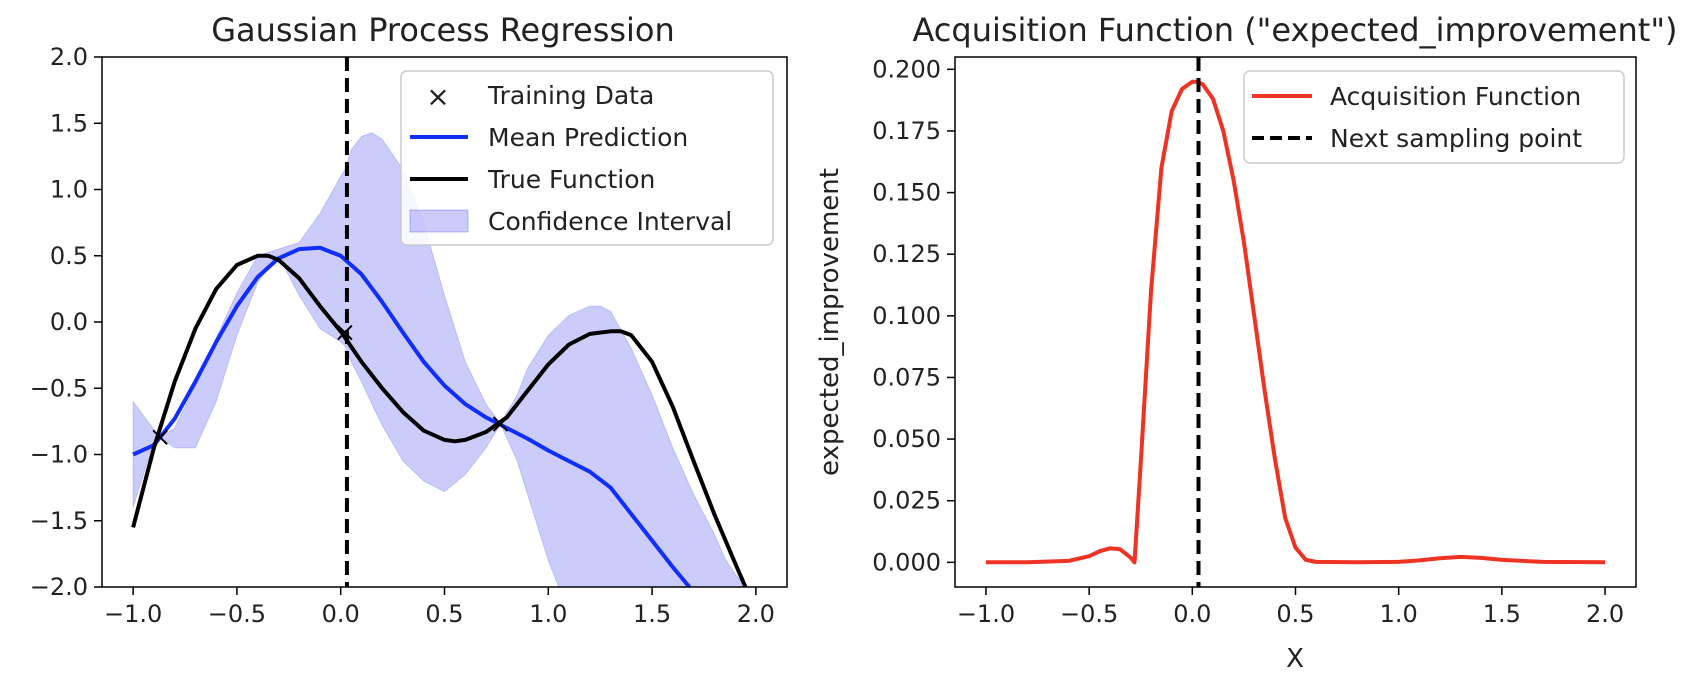  Describe the element at coordinates (1456, 138) in the screenshot. I see `legend-label-next: Next sampling point` at that location.